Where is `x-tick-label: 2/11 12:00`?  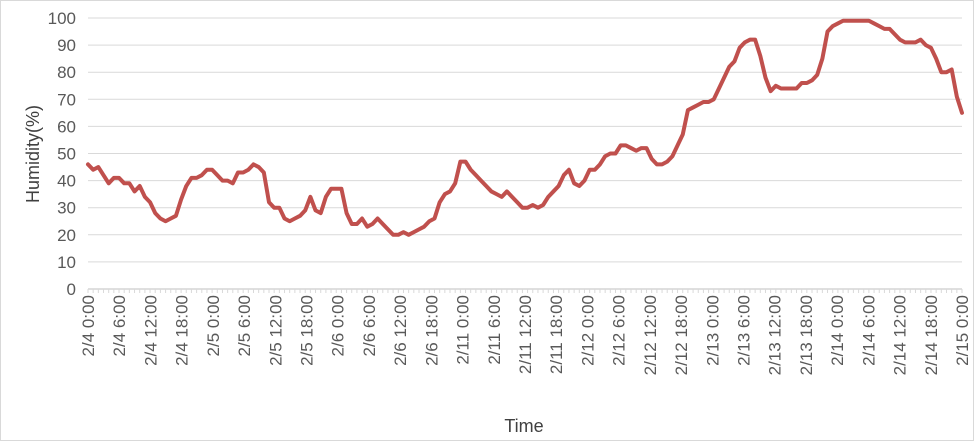 x-tick-label: 2/11 12:00 is located at coordinates (525, 334).